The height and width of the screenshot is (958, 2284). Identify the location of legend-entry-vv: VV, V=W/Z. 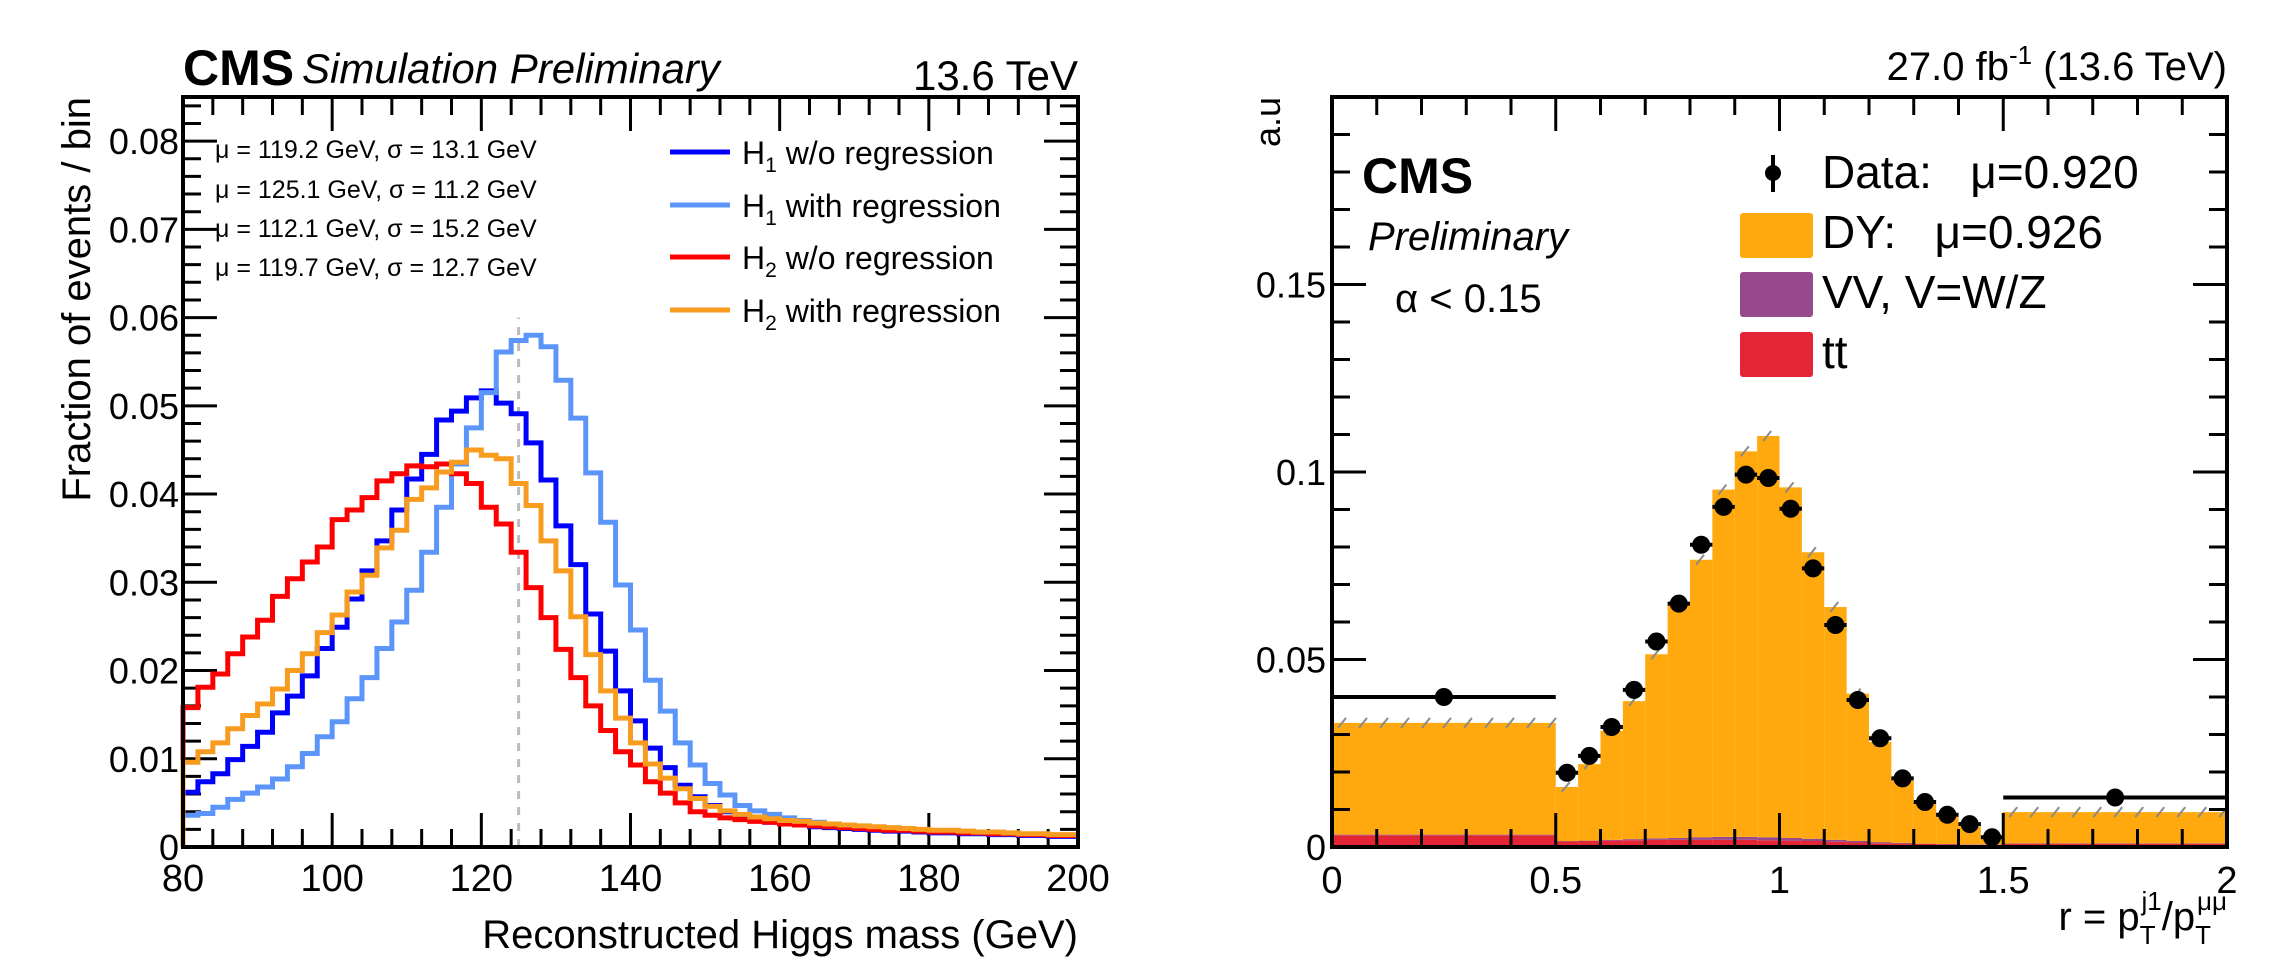
(1893, 292).